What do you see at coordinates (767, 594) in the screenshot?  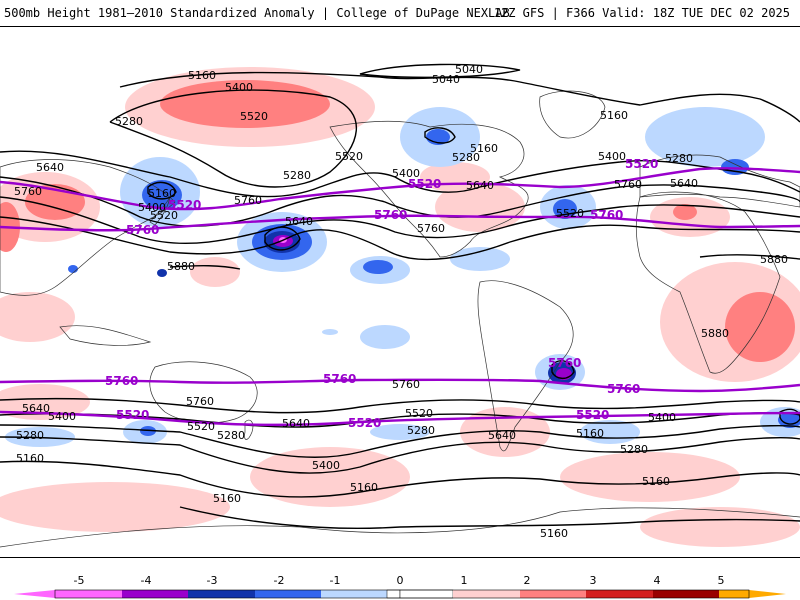 I see `colorbar-arrow-right` at bounding box center [767, 594].